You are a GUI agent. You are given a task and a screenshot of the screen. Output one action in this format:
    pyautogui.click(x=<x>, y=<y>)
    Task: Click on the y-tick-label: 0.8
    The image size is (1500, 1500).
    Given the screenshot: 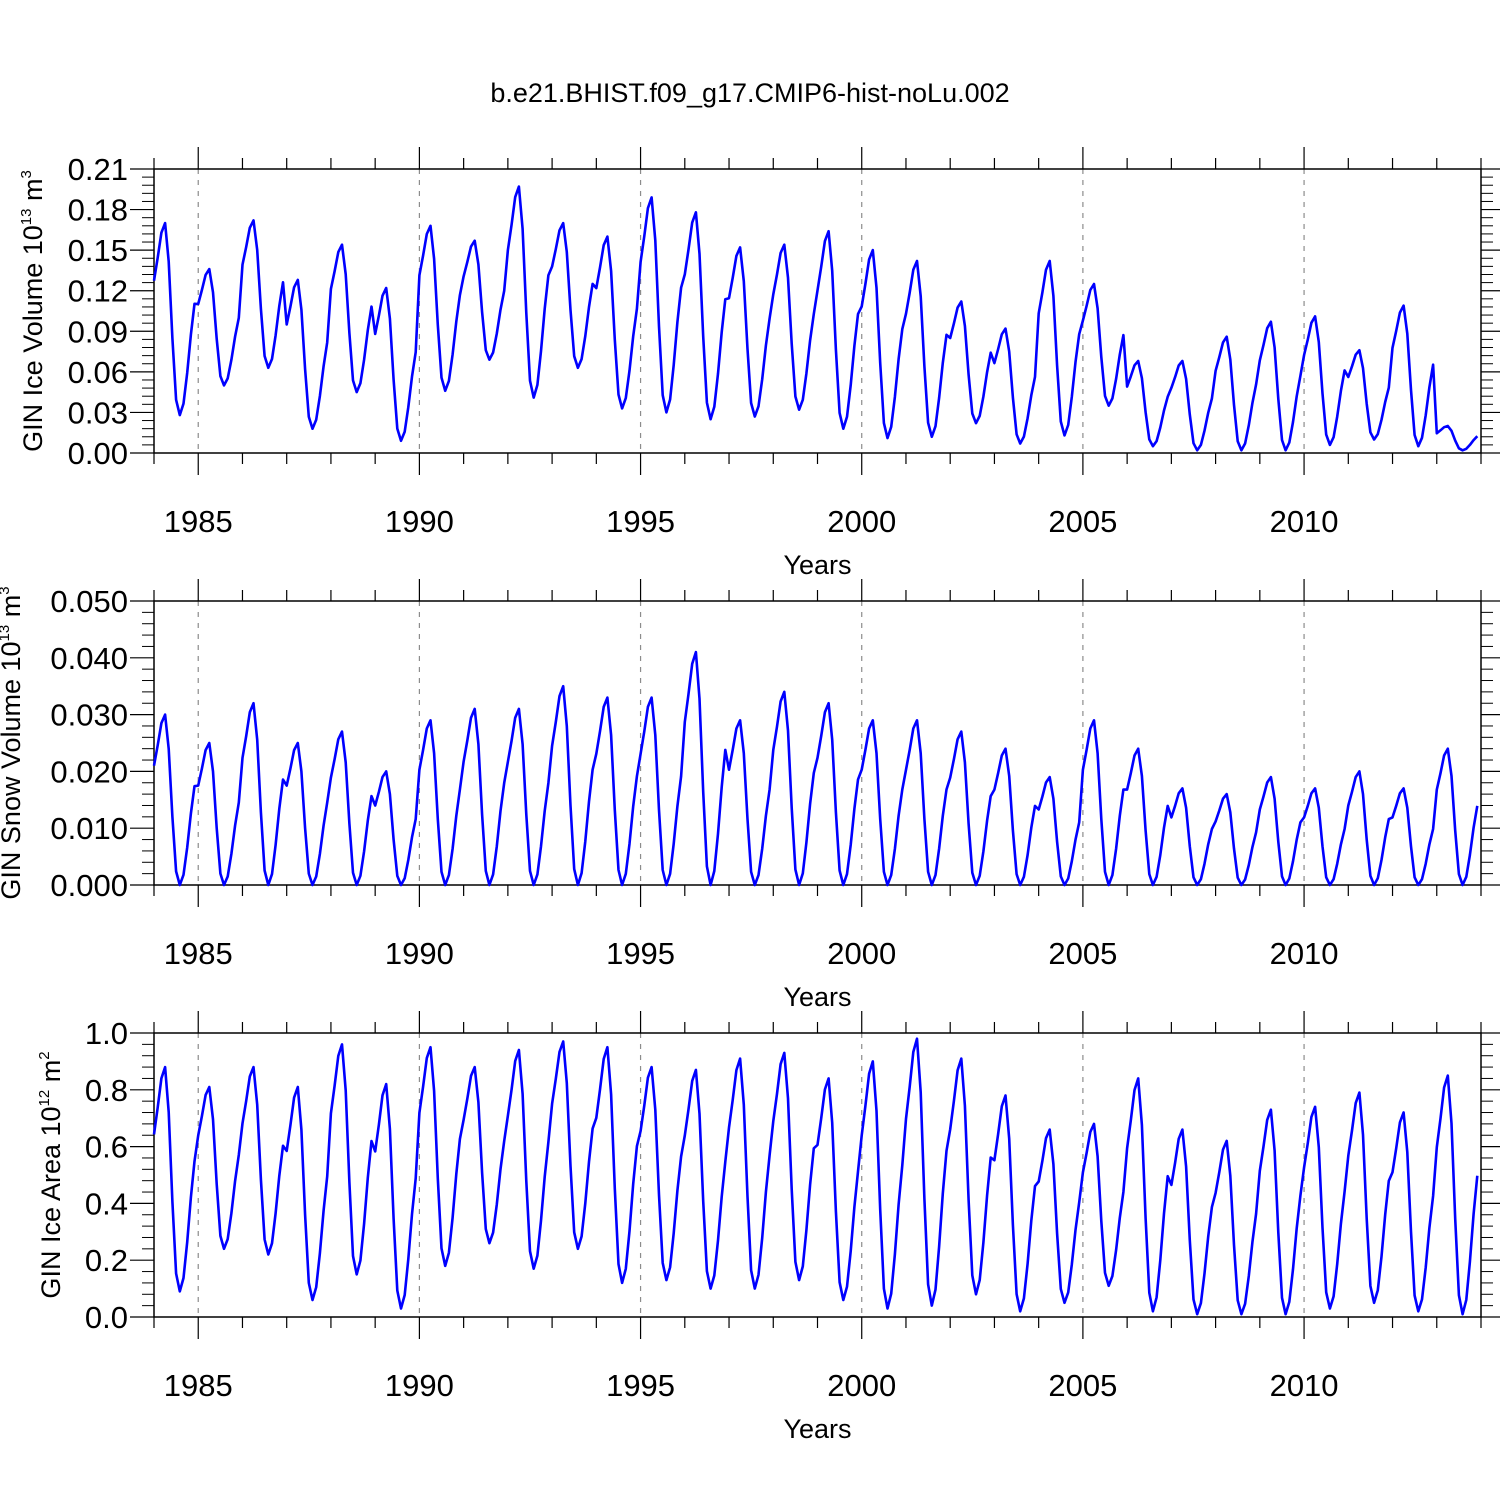 What is the action you would take?
    pyautogui.click(x=106, y=1090)
    